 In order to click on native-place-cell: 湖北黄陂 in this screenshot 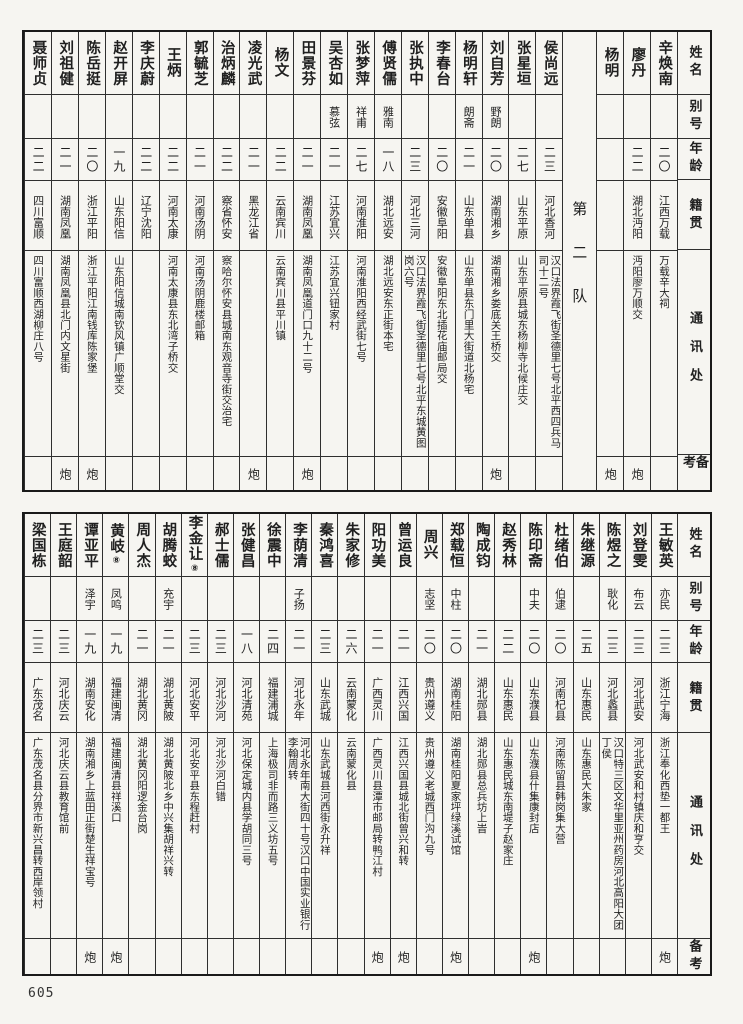, I will do `click(168, 697)`.